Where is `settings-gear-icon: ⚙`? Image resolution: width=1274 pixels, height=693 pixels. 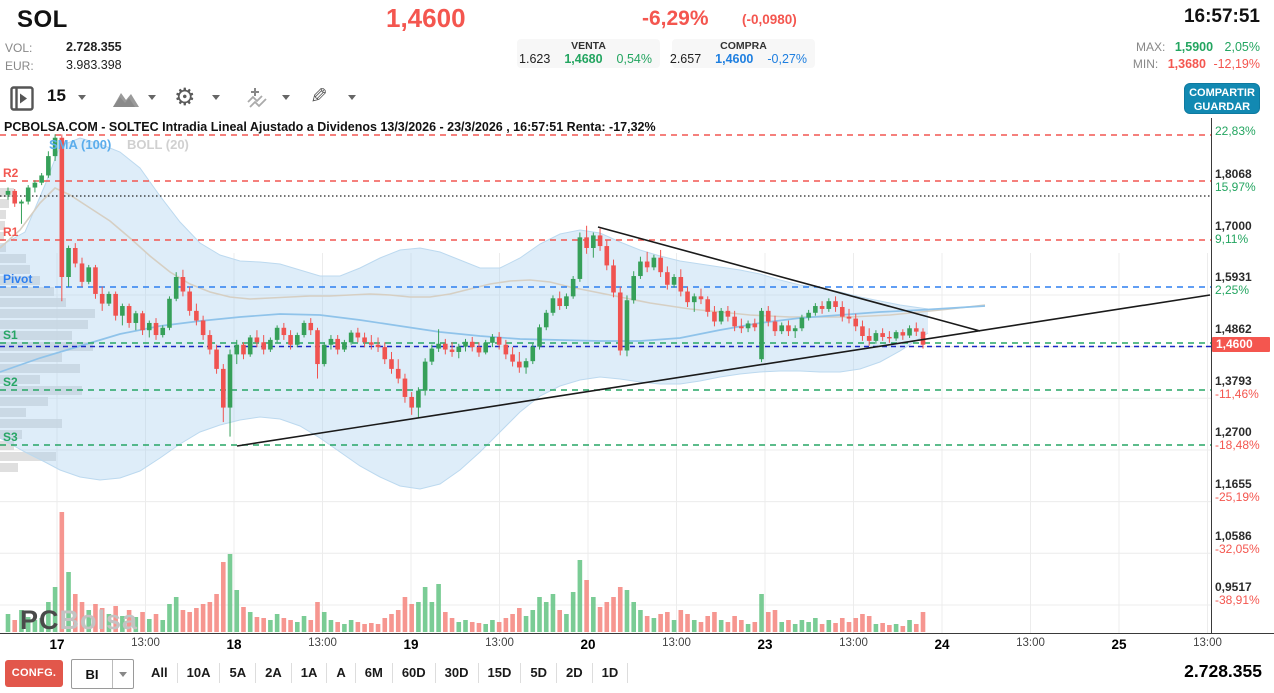
settings-gear-icon: ⚙ is located at coordinates (185, 97).